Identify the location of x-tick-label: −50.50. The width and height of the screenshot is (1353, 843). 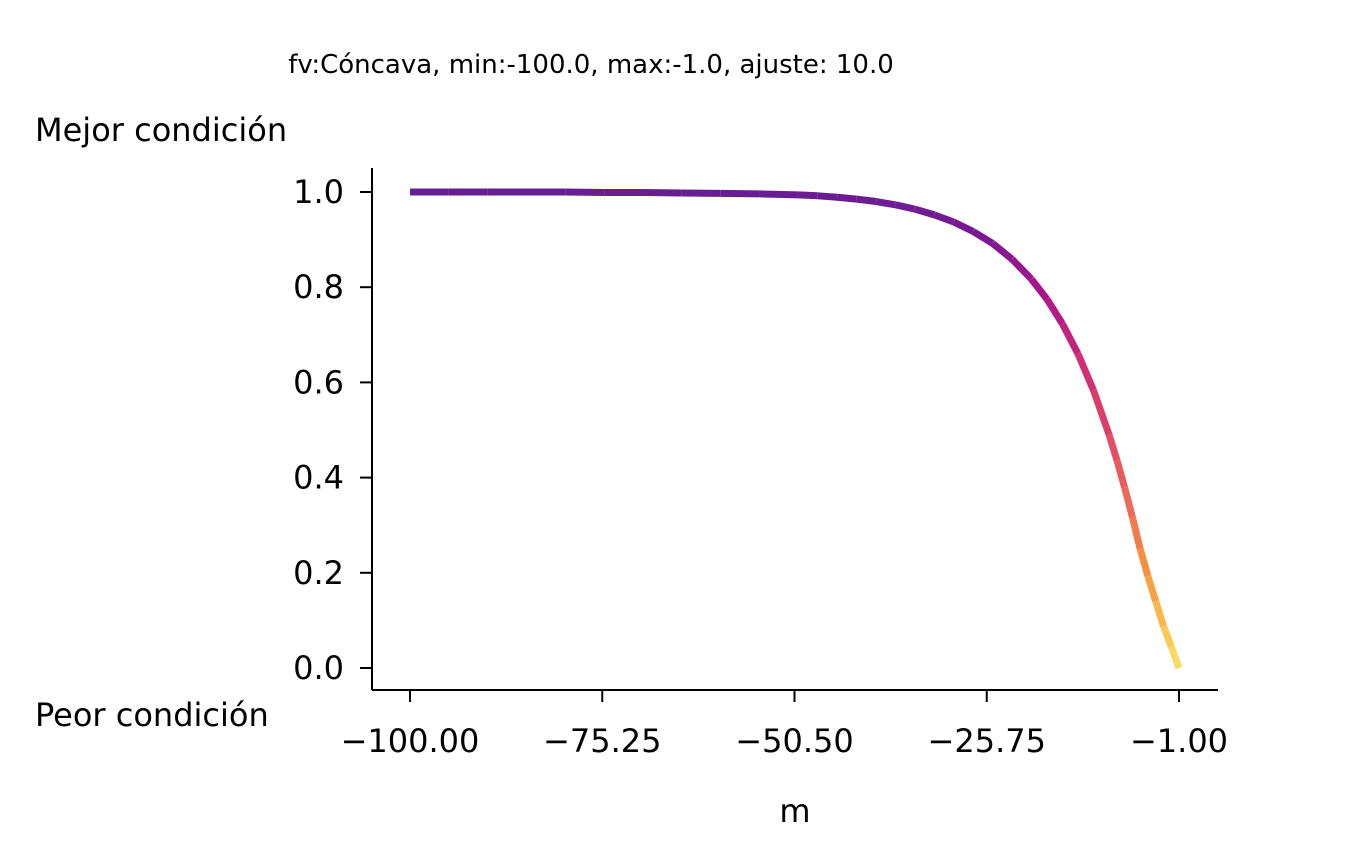
(794, 741).